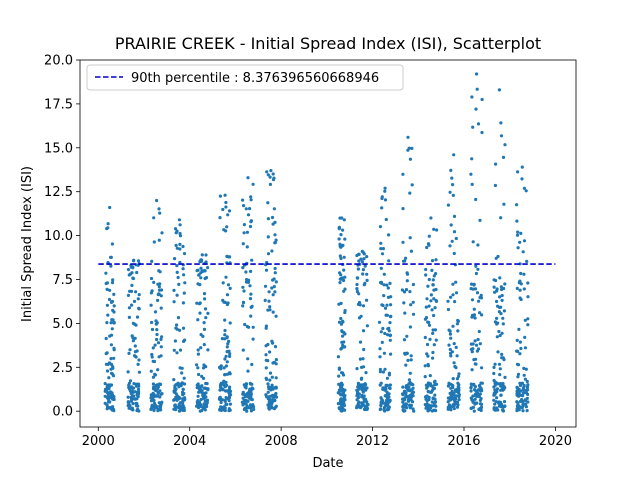  What do you see at coordinates (157, 200) in the screenshot?
I see `data-point-max` at bounding box center [157, 200].